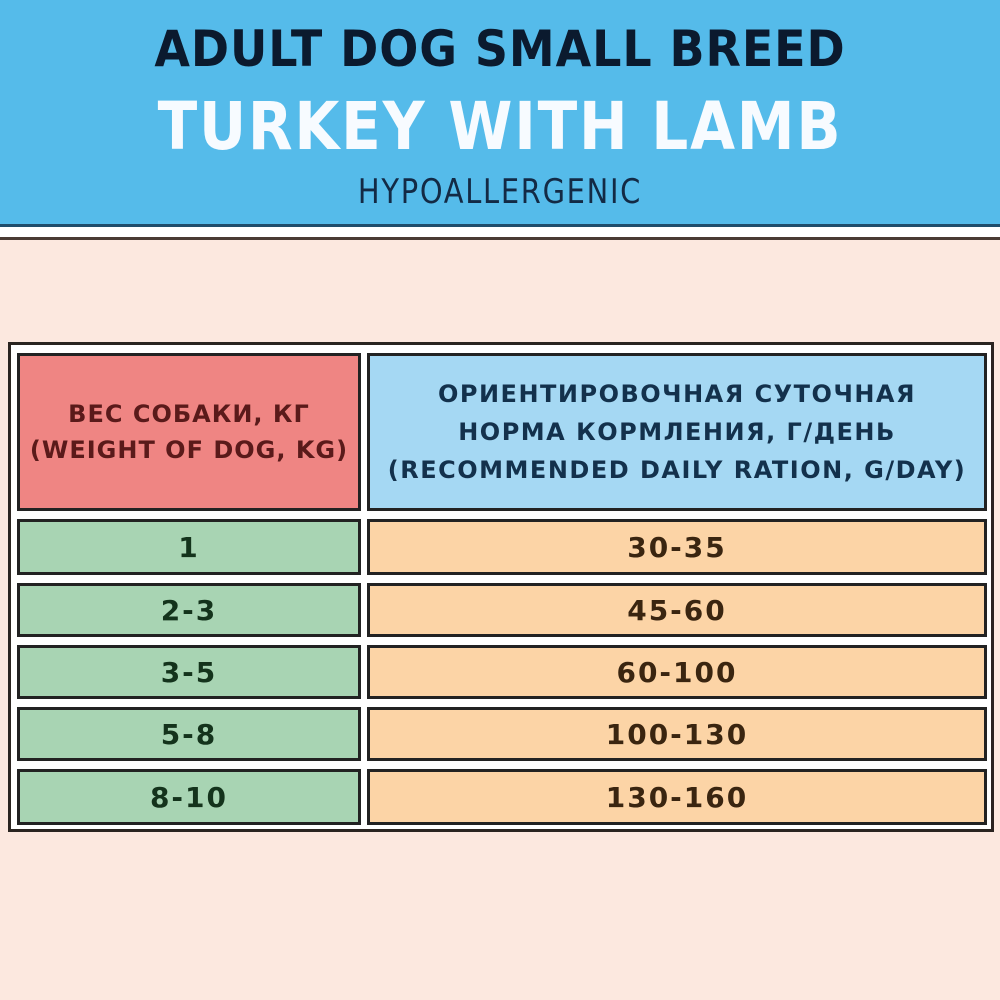 This screenshot has width=1000, height=1000. Describe the element at coordinates (677, 547) in the screenshot. I see `ration-cell: 30-35` at that location.